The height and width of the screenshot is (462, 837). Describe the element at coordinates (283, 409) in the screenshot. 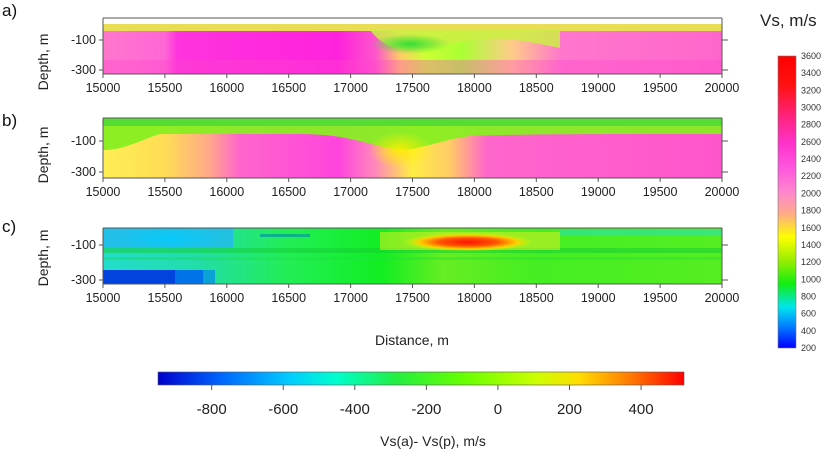

I see `colorbar-tick-label: -600` at that location.